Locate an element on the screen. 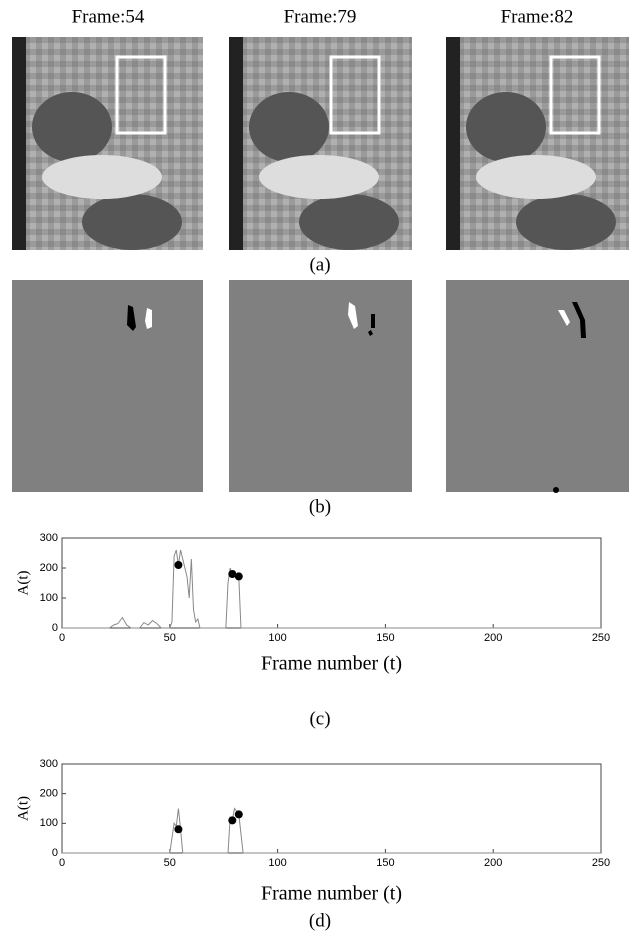 Image resolution: width=629 pixels, height=938 pixels. frame-title: Frame:54 is located at coordinates (108, 16).